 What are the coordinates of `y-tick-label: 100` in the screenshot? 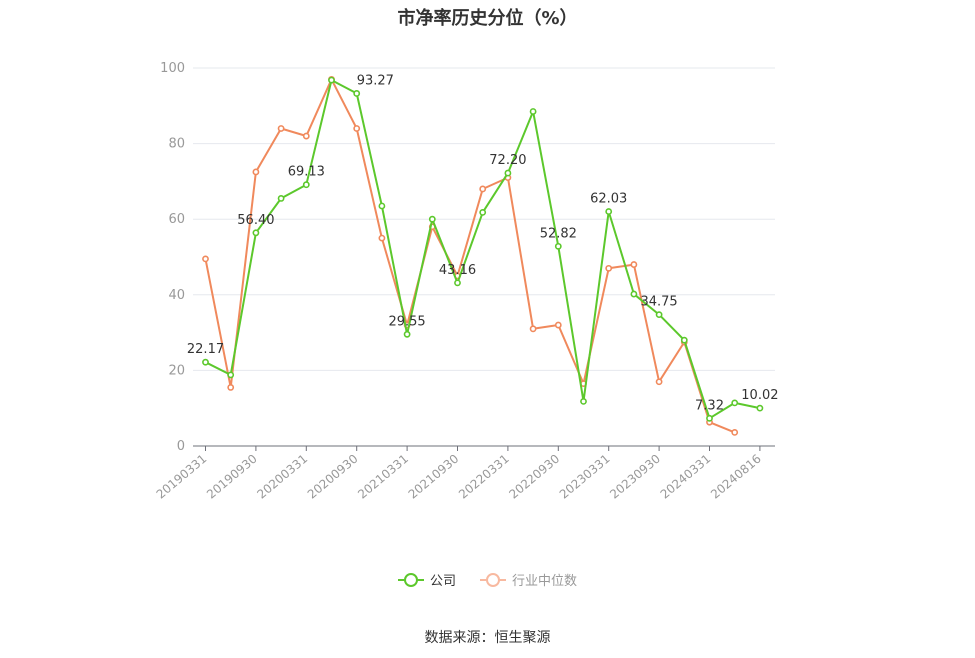 It's located at (172, 68).